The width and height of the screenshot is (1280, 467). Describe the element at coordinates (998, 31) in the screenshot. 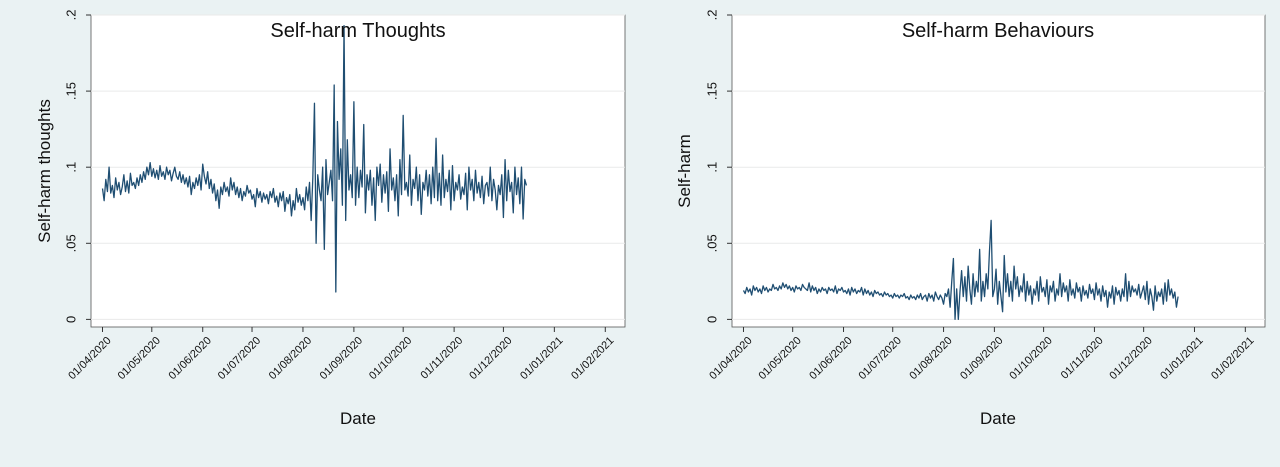

I see `chart-title: Self-harm Behaviours` at that location.